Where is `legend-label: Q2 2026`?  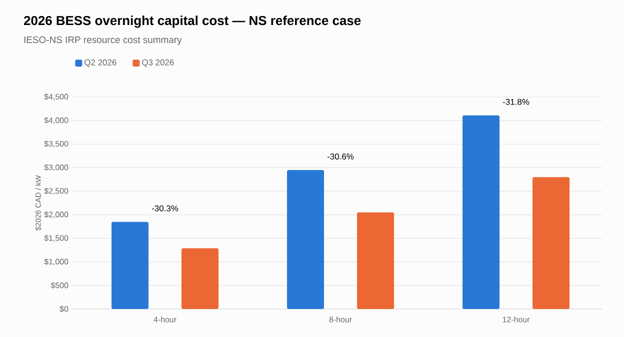
legend-label: Q2 2026 is located at coordinates (100, 63).